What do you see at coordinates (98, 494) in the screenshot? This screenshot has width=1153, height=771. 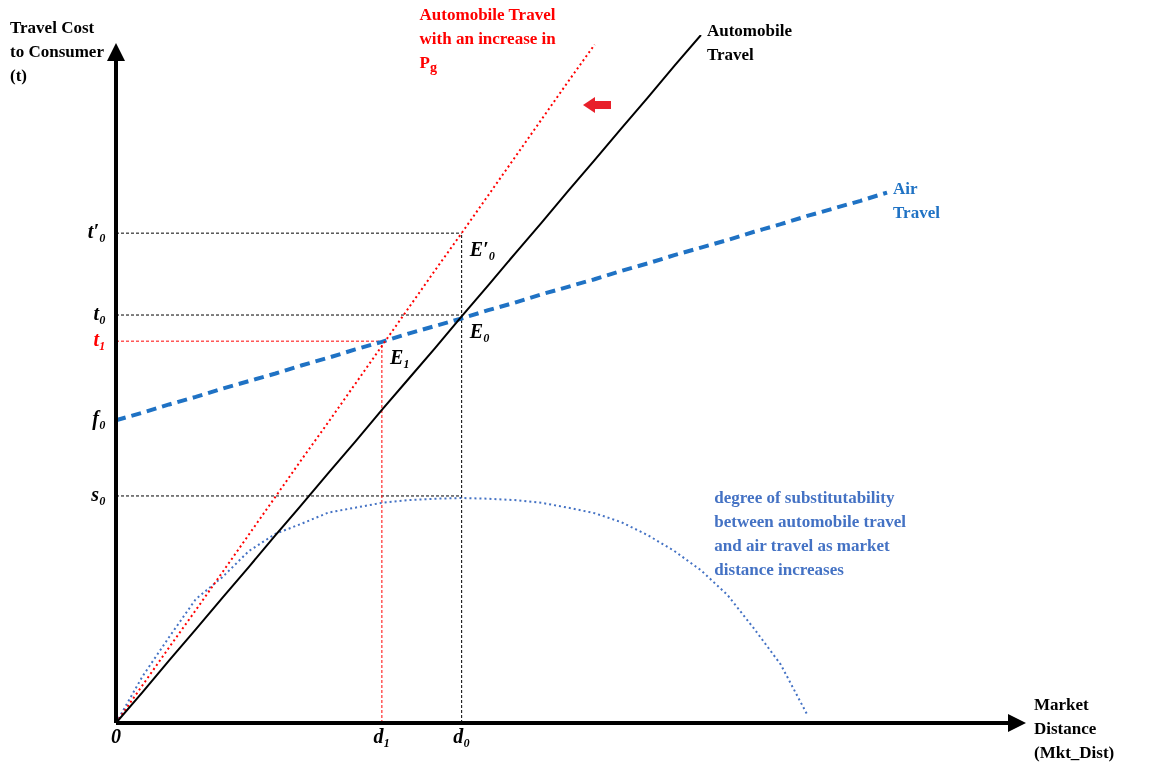 I see `ref-line-label: s₀` at bounding box center [98, 494].